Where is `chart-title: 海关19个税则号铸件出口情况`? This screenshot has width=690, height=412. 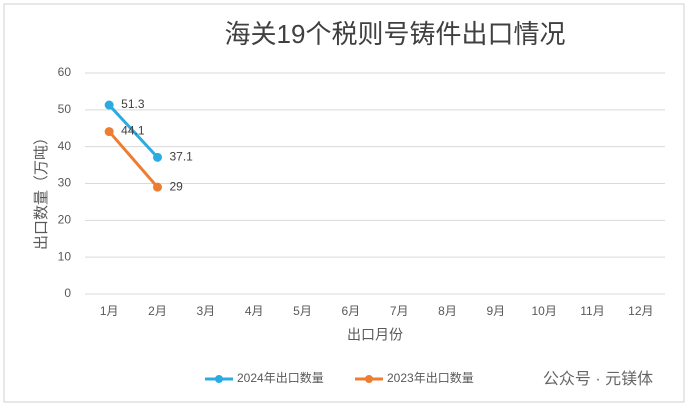 chart-title: 海关19个税则号铸件出口情况 is located at coordinates (395, 34).